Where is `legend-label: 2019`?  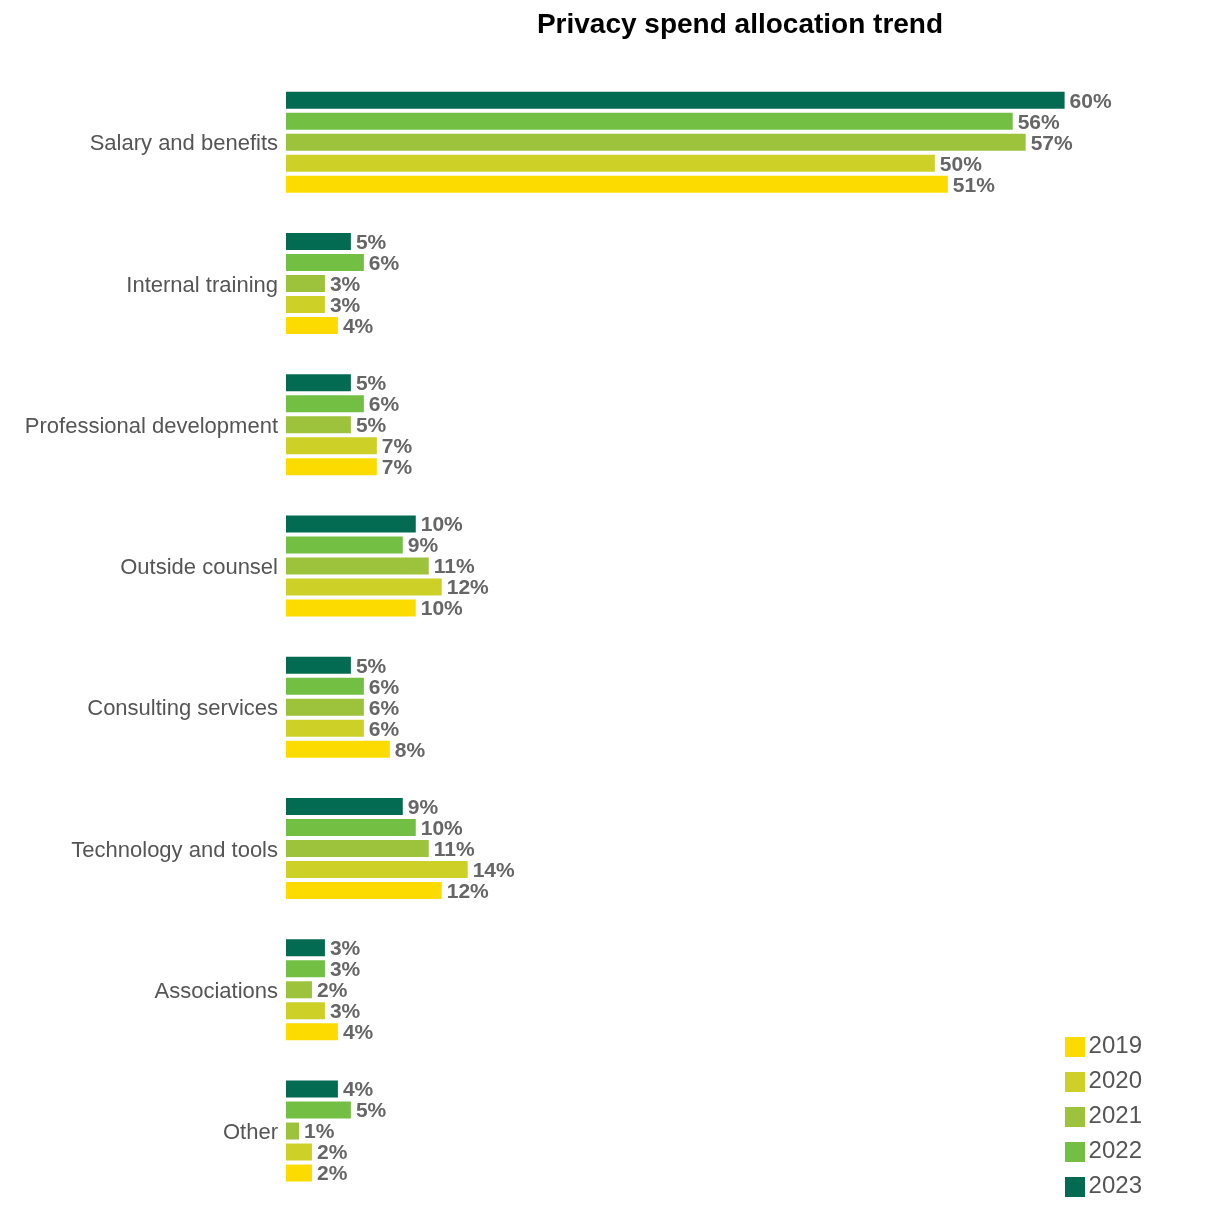 legend-label: 2019 is located at coordinates (1115, 1044).